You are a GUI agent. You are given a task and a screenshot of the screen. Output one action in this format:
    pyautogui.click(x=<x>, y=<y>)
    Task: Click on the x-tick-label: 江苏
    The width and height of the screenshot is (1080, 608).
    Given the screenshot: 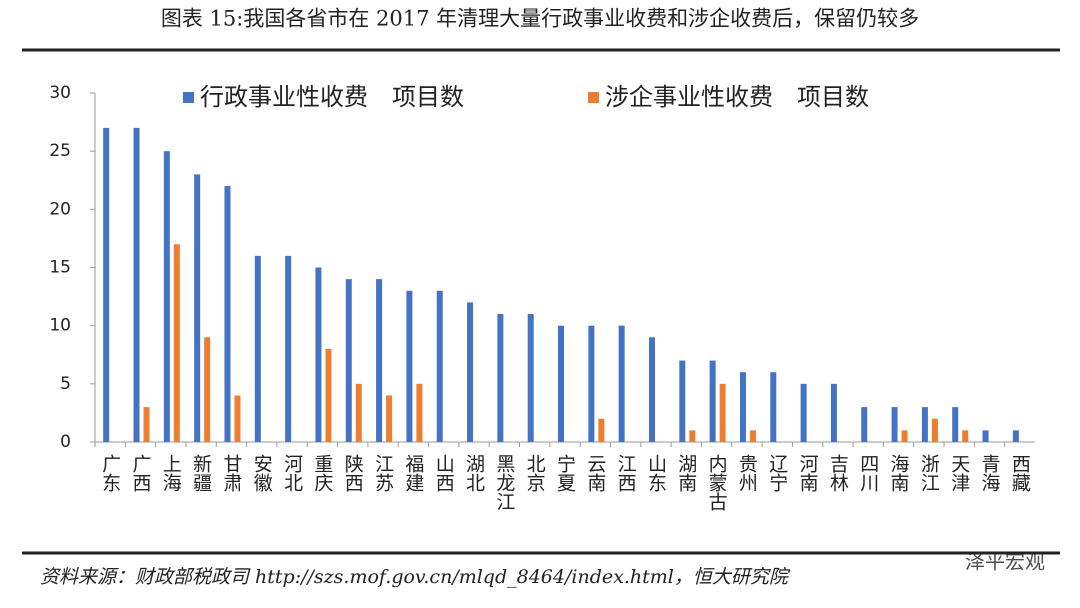 What is the action you would take?
    pyautogui.click(x=383, y=473)
    